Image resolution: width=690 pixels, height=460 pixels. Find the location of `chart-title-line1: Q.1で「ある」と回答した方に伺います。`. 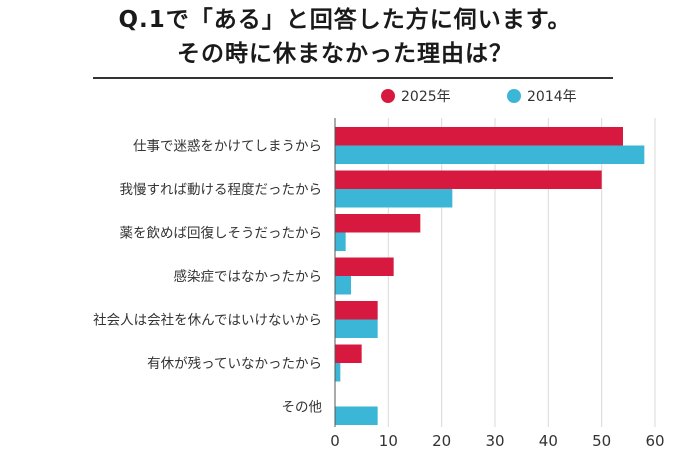

chart-title-line1: Q.1で「ある」と回答した方に伺います。 is located at coordinates (345, 20).